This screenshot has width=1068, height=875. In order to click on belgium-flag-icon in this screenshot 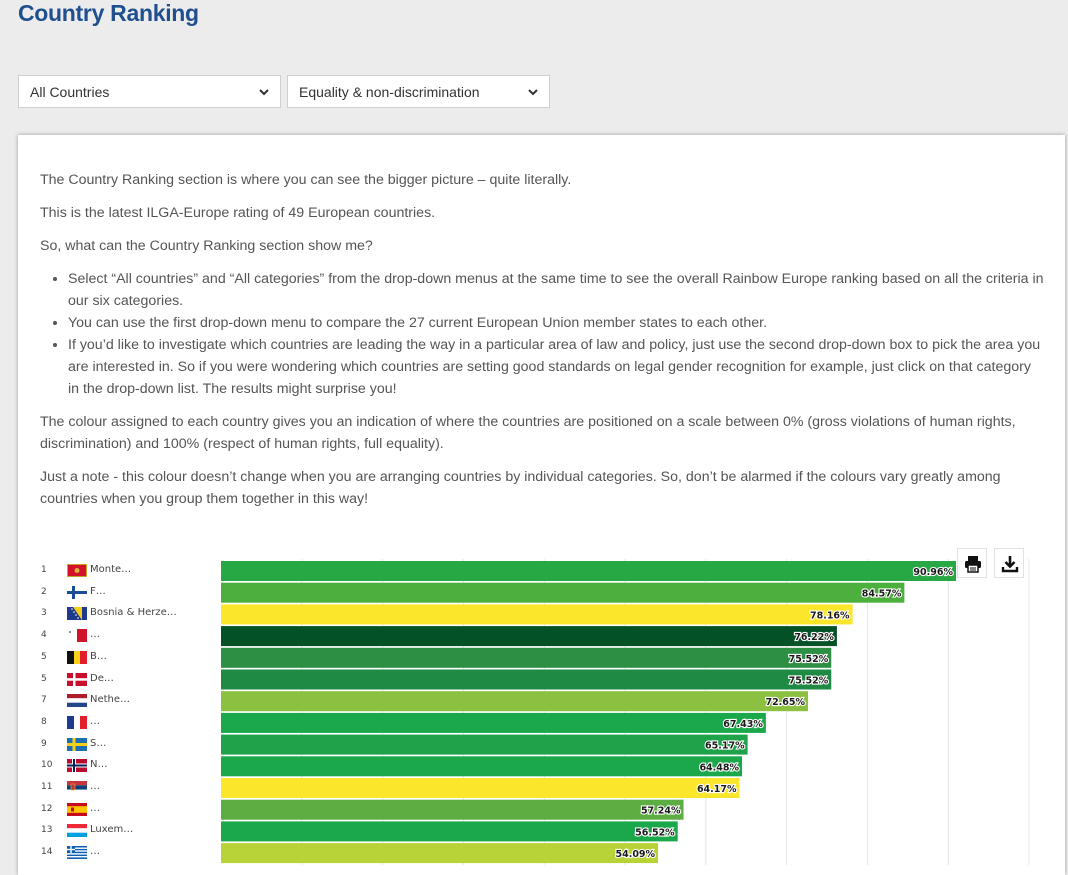, I will do `click(77, 657)`.